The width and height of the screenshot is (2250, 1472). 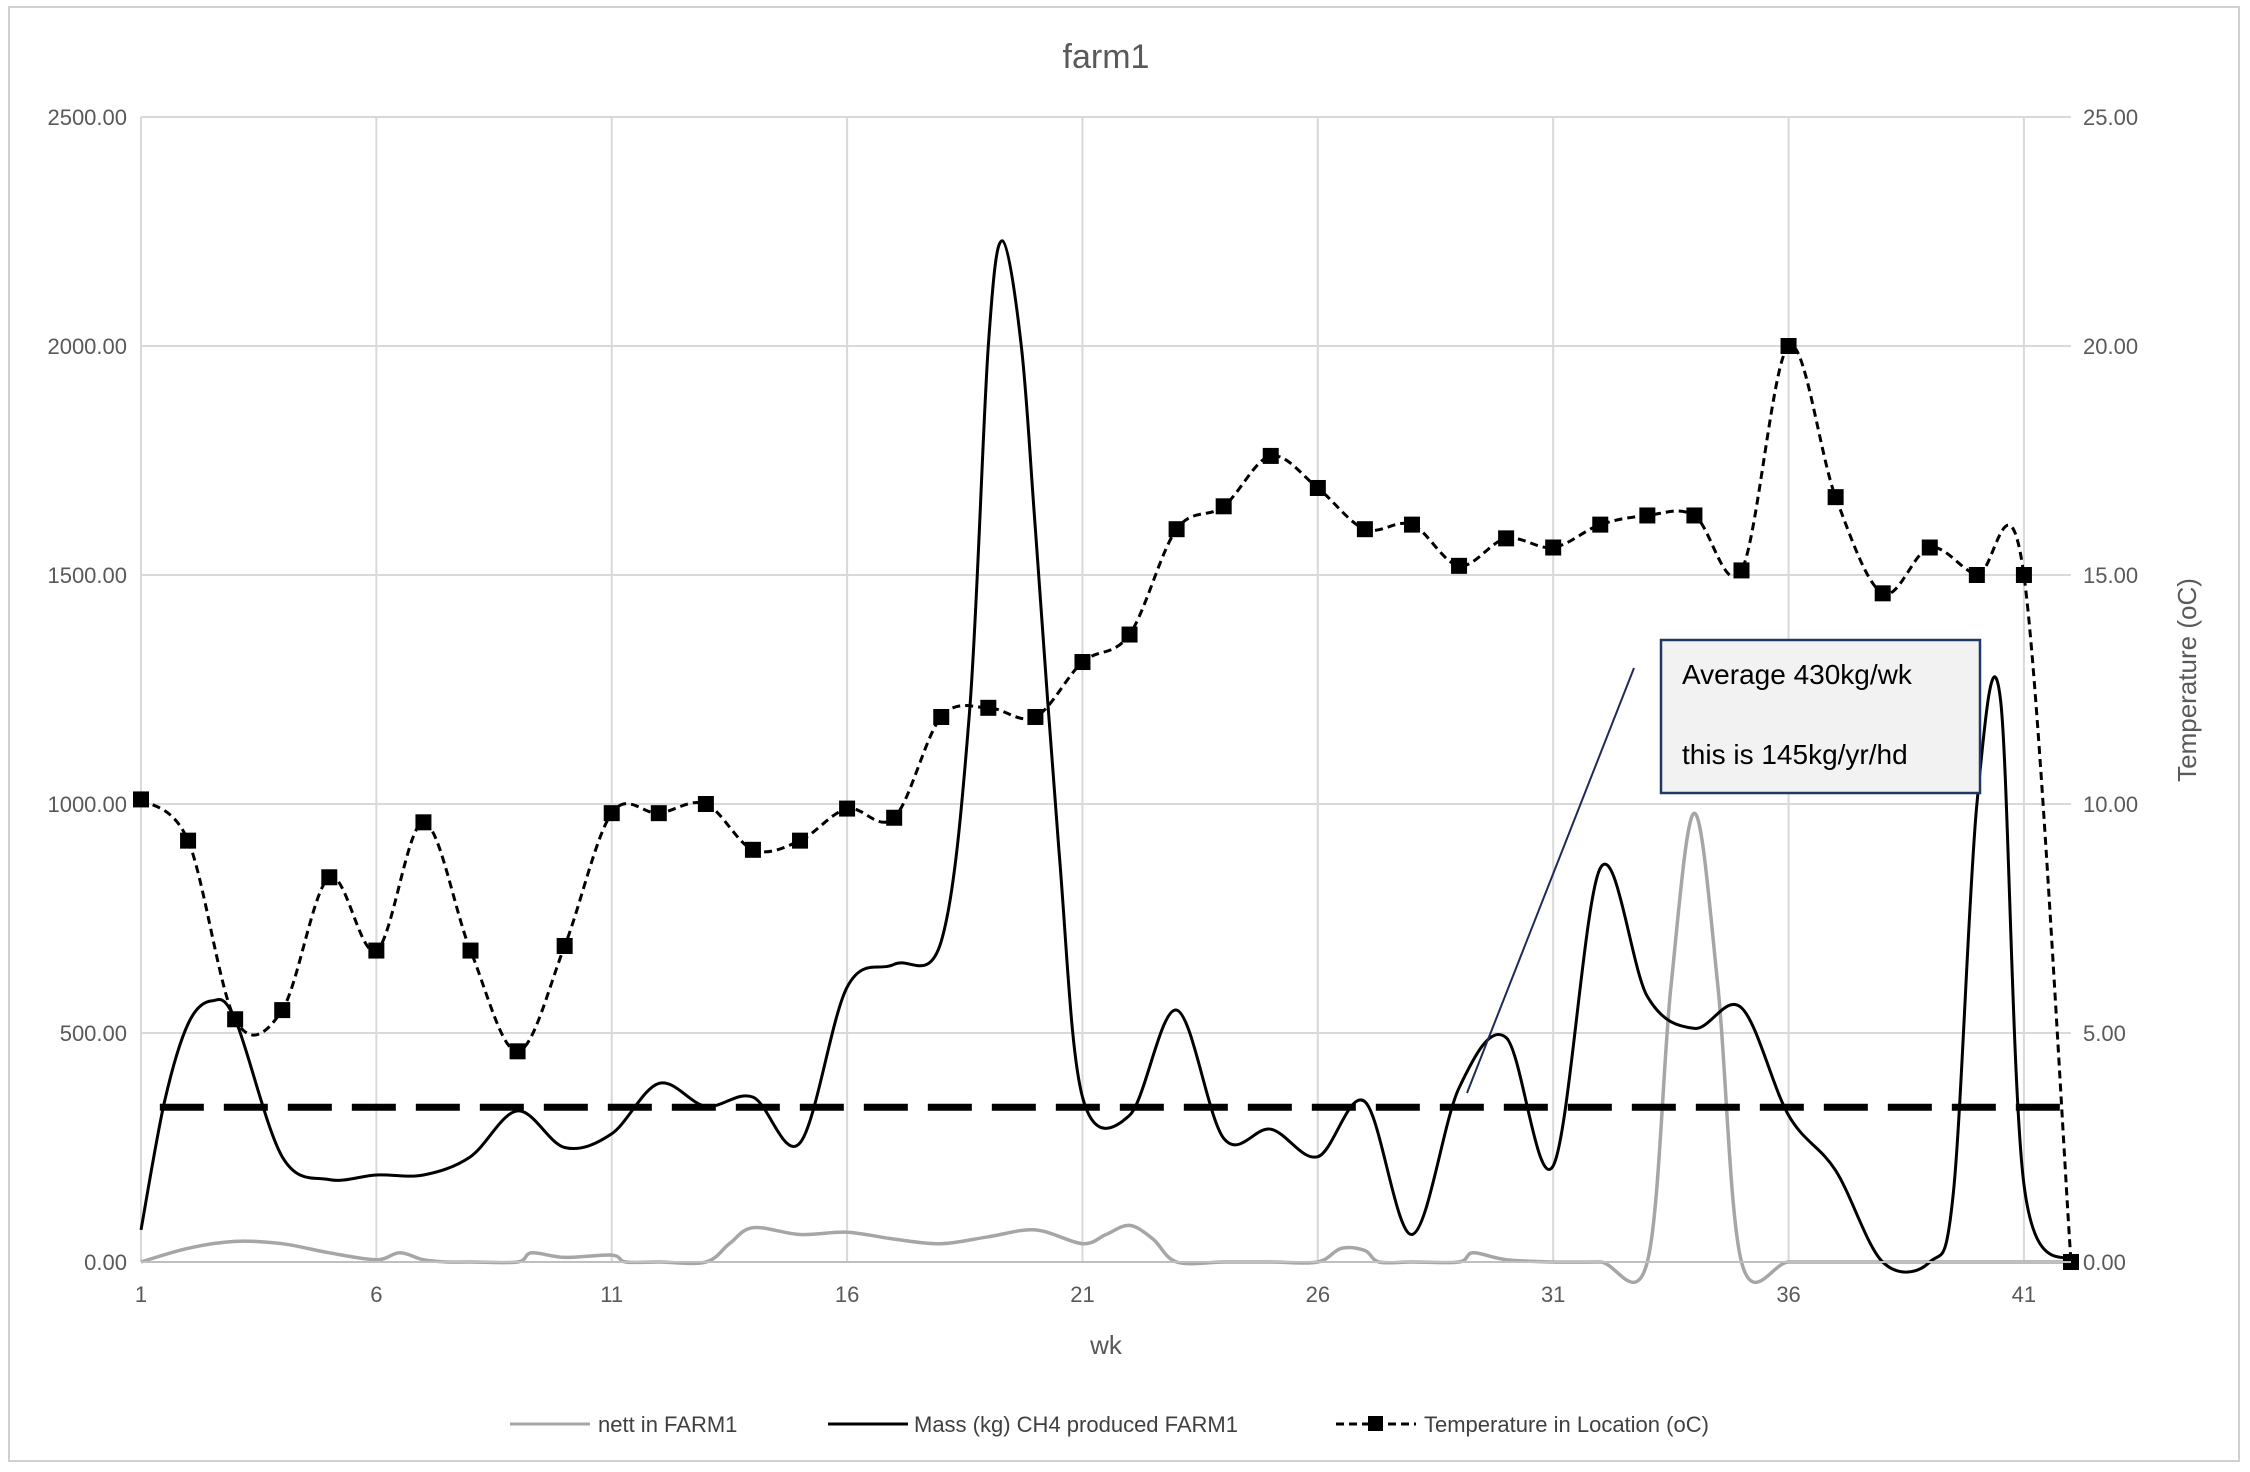 I want to click on x-tick-label: 36, so click(x=1788, y=1294).